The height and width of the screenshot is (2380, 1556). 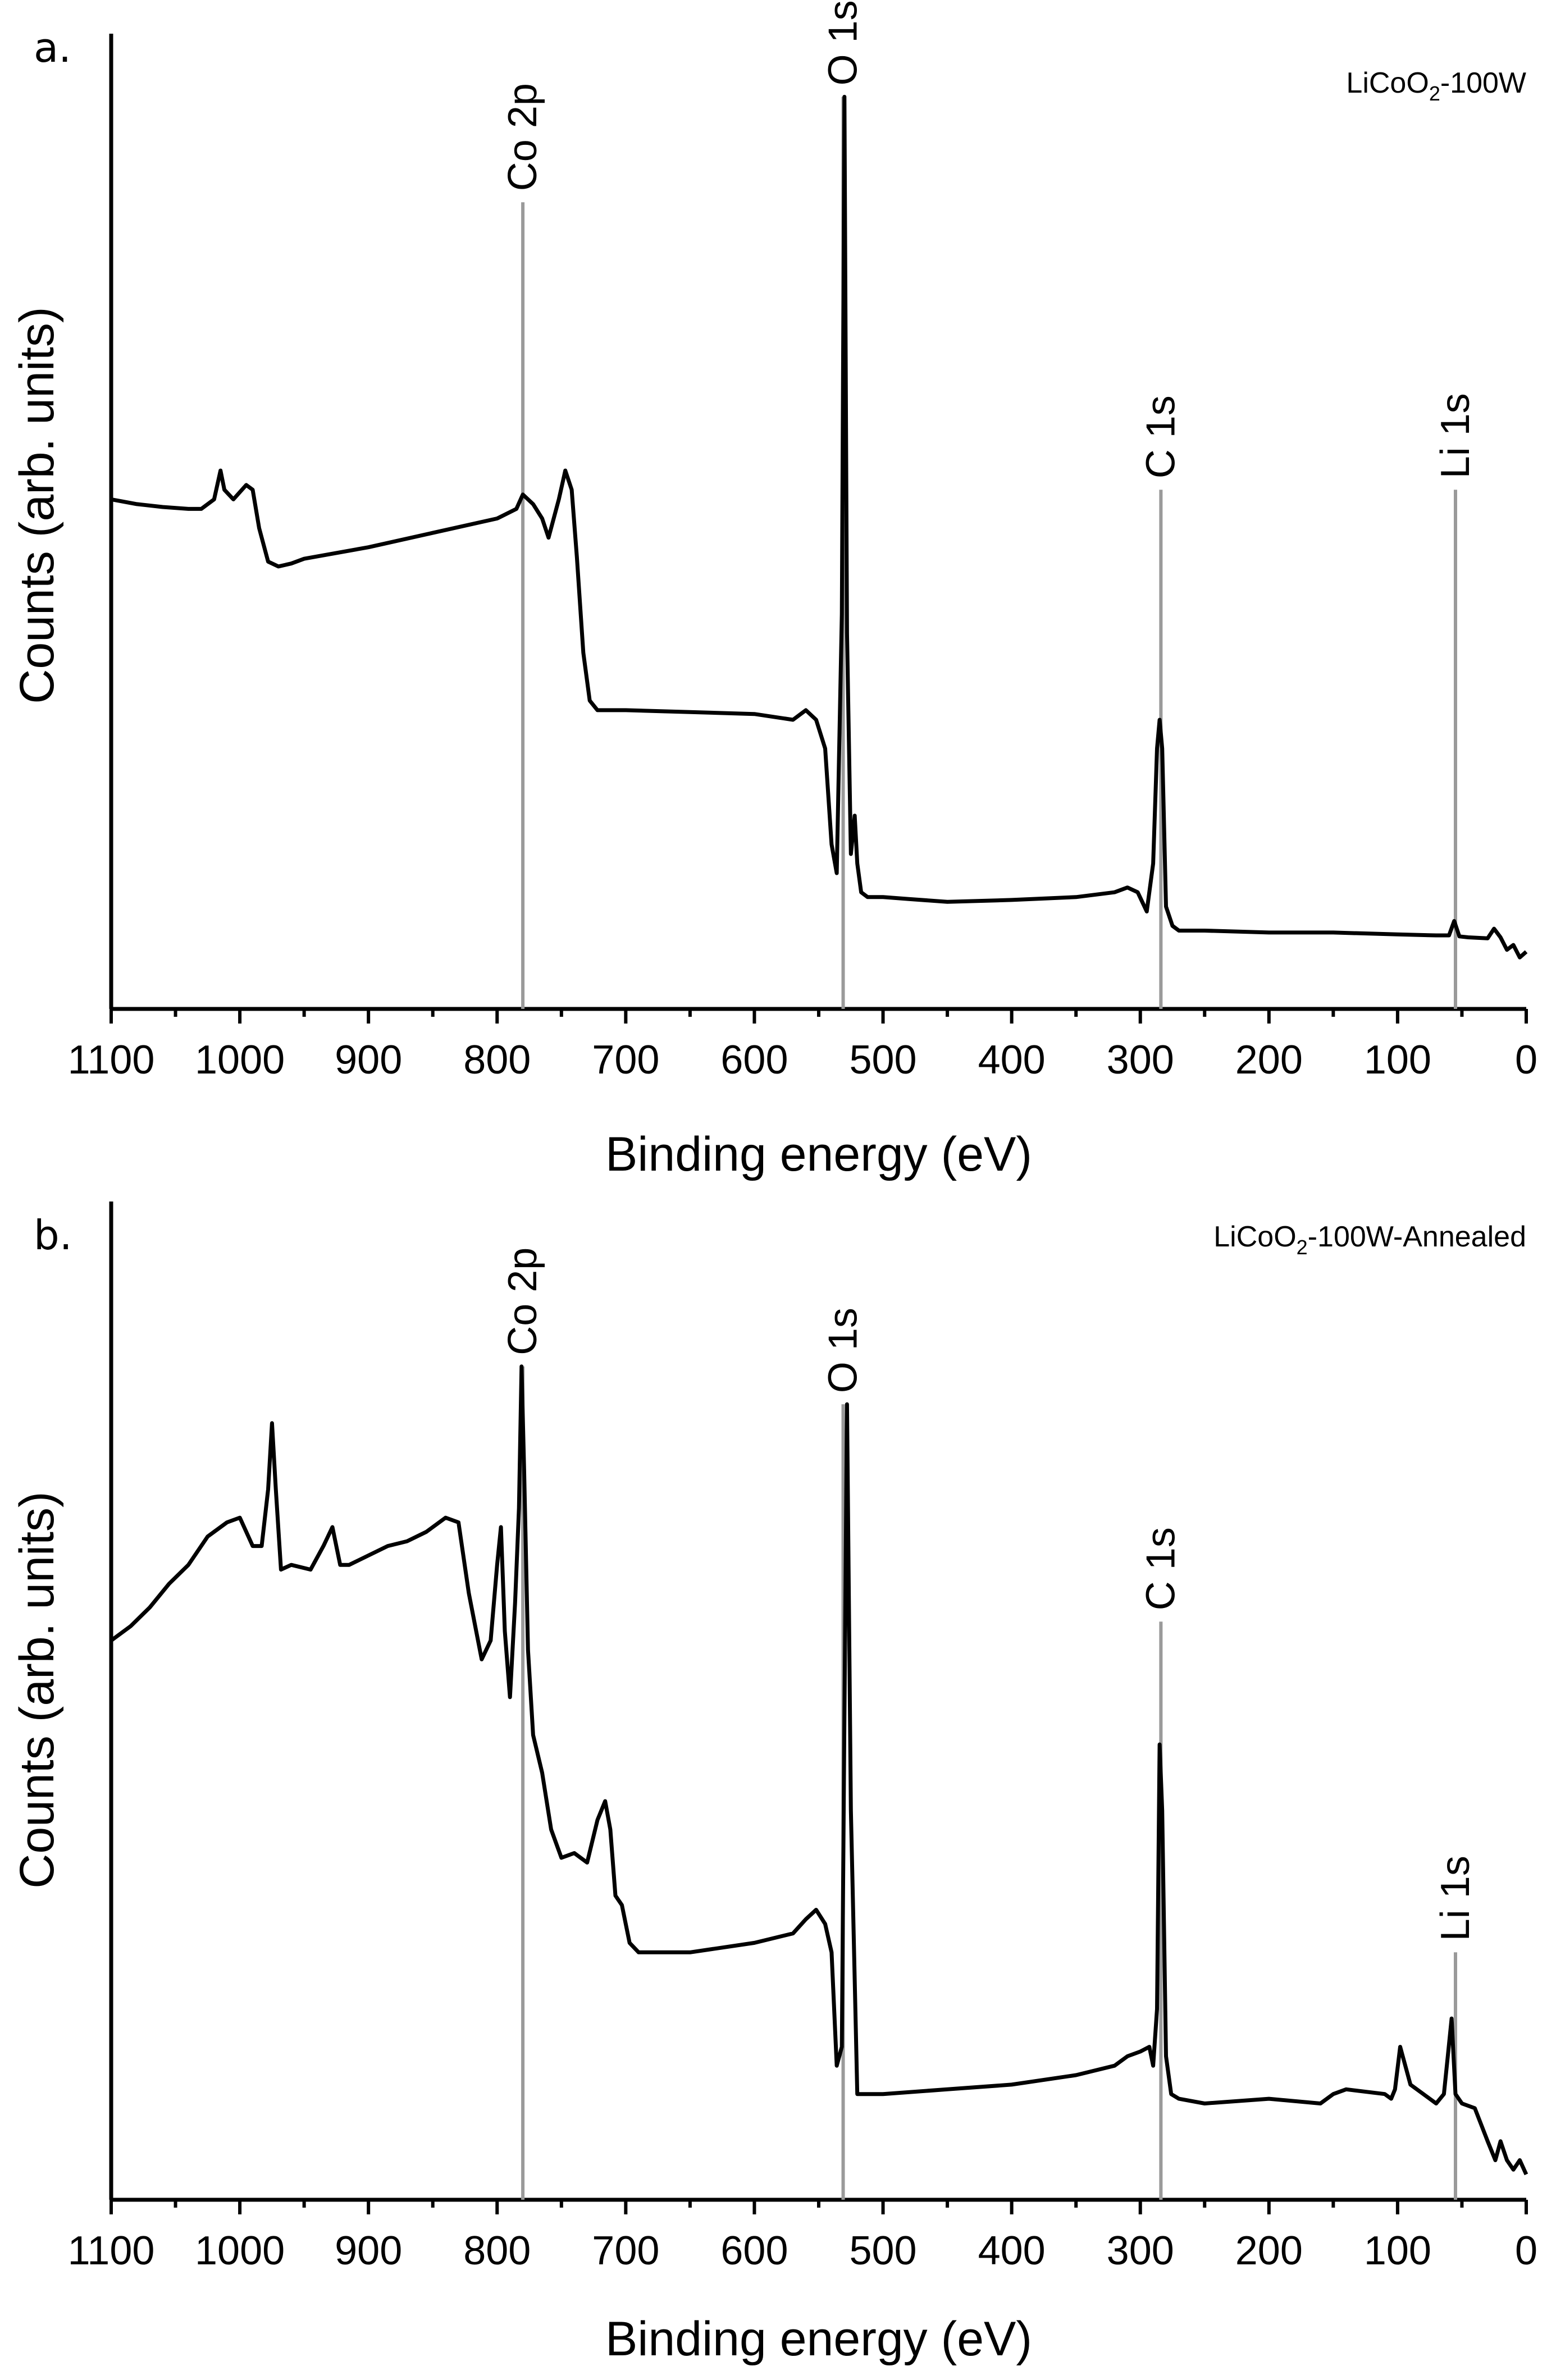 I want to click on sample-label: LiCoO2-100W-Annealed, so click(x=1369, y=1240).